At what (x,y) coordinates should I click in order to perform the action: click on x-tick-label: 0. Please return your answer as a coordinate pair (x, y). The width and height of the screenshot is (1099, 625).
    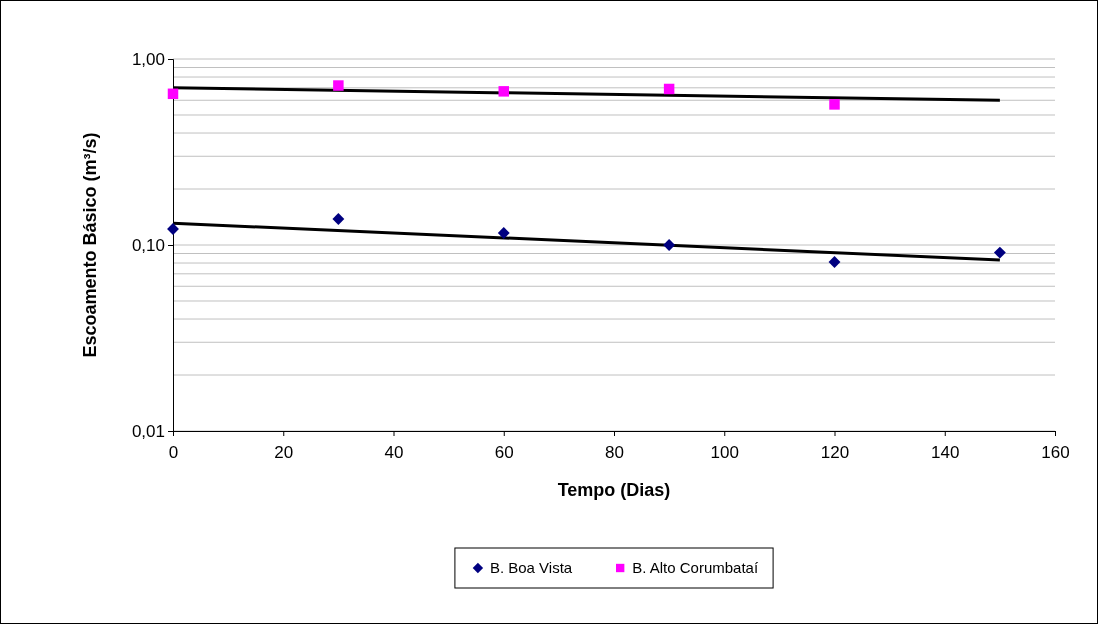
    Looking at the image, I should click on (173, 452).